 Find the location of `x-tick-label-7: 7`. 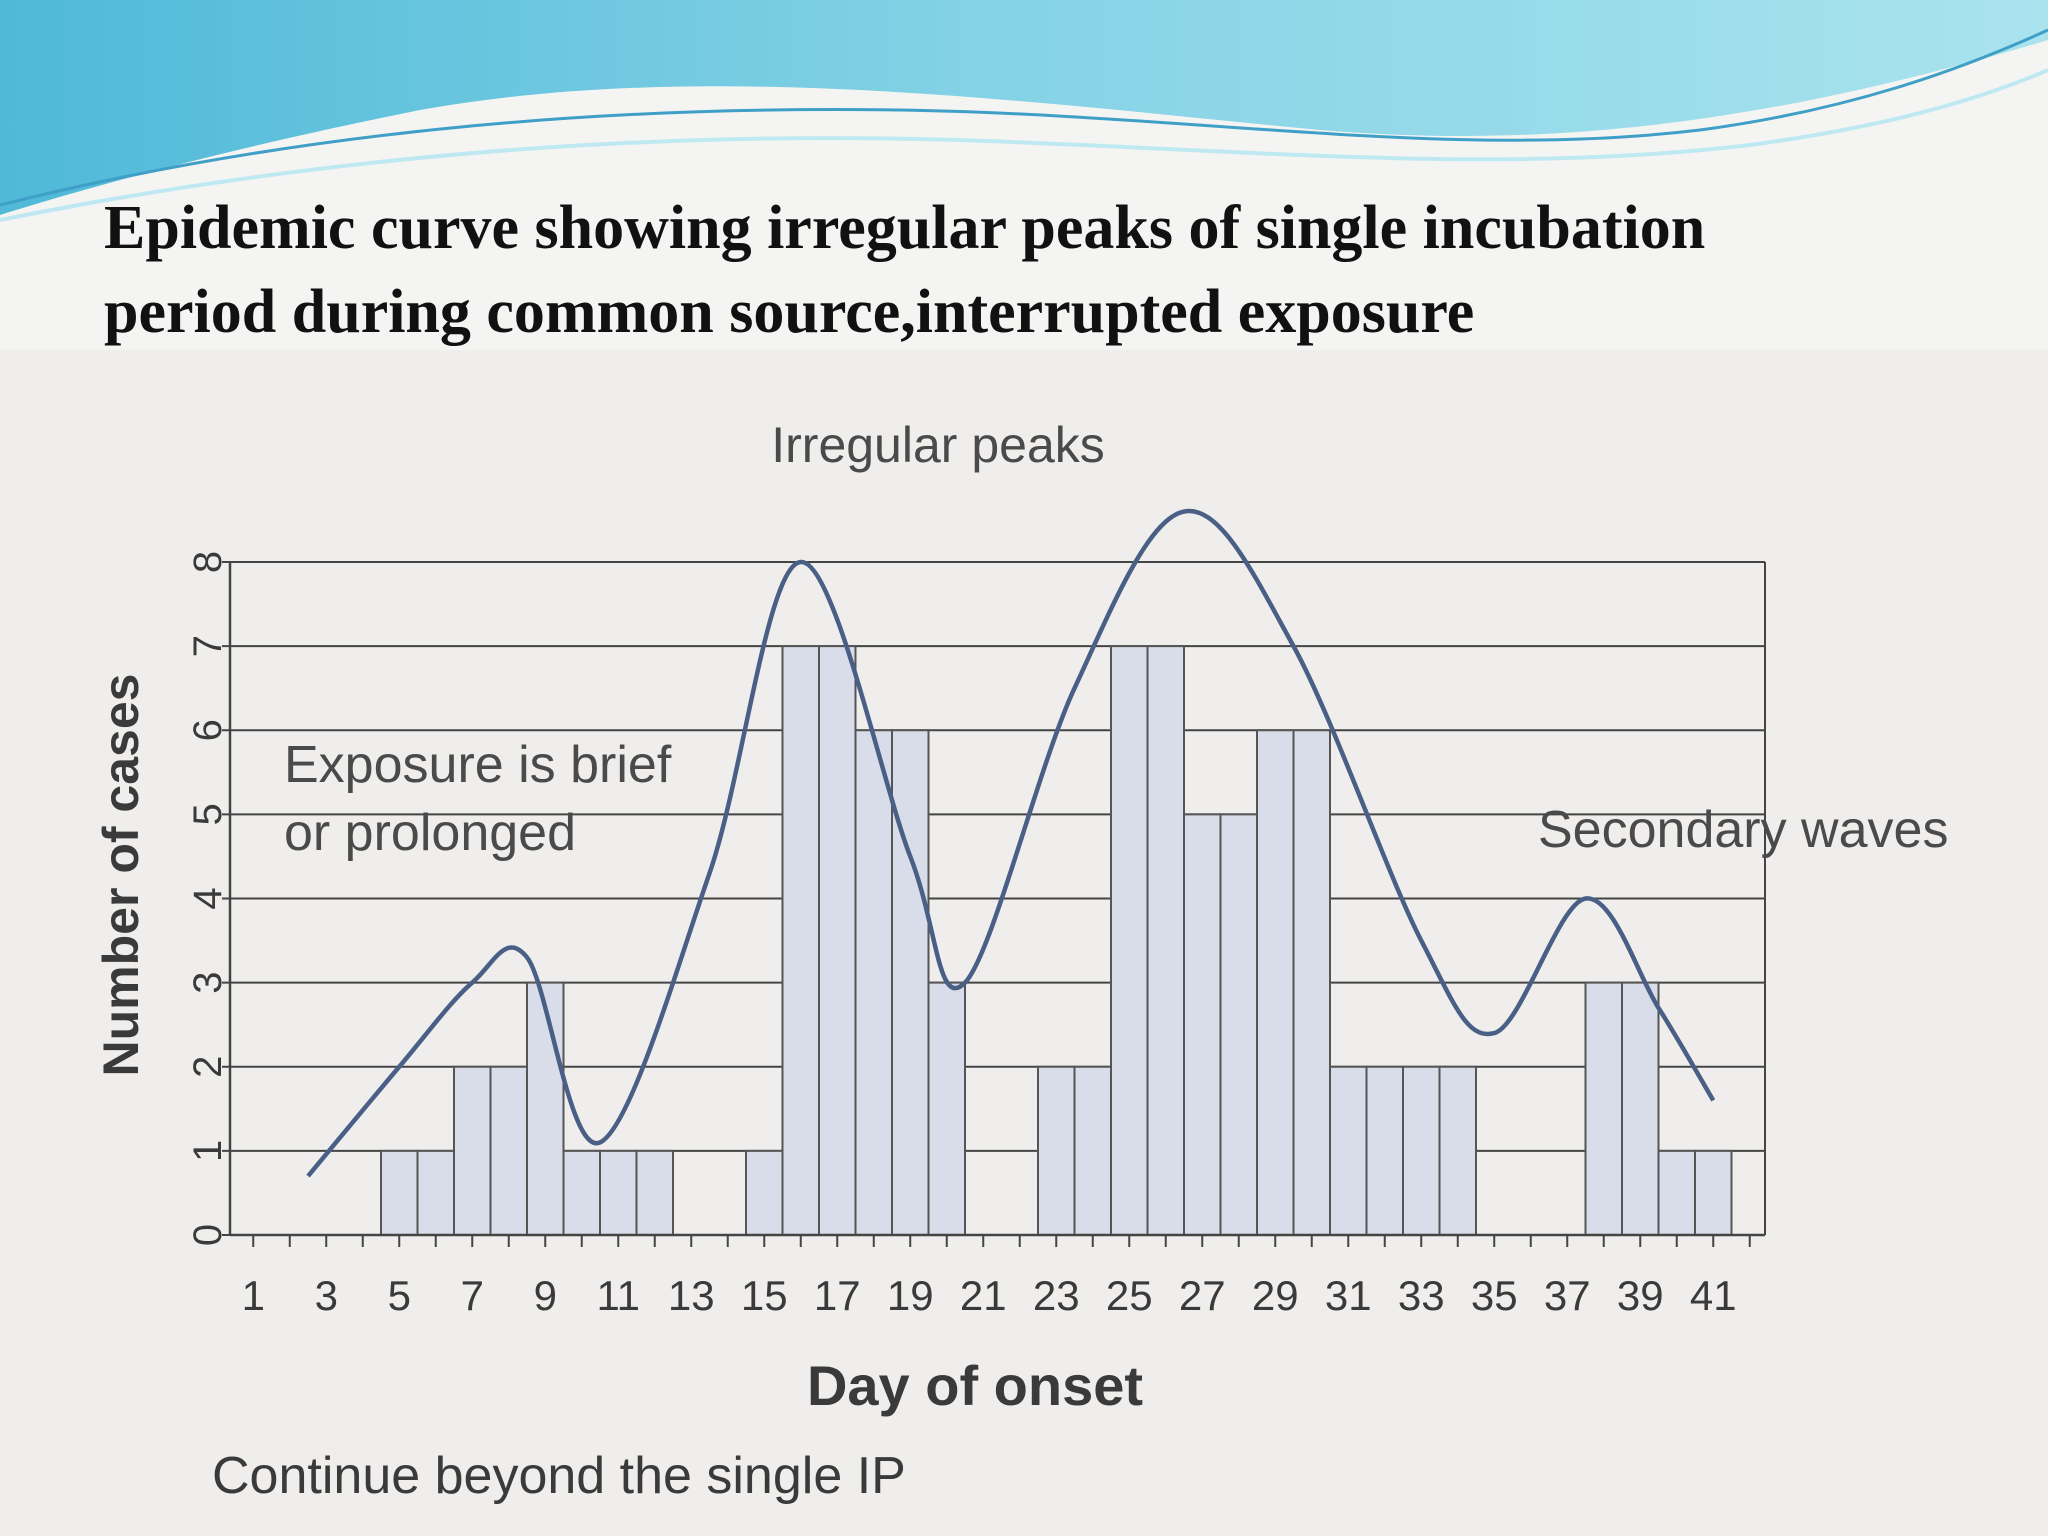

x-tick-label-7: 7 is located at coordinates (472, 1295).